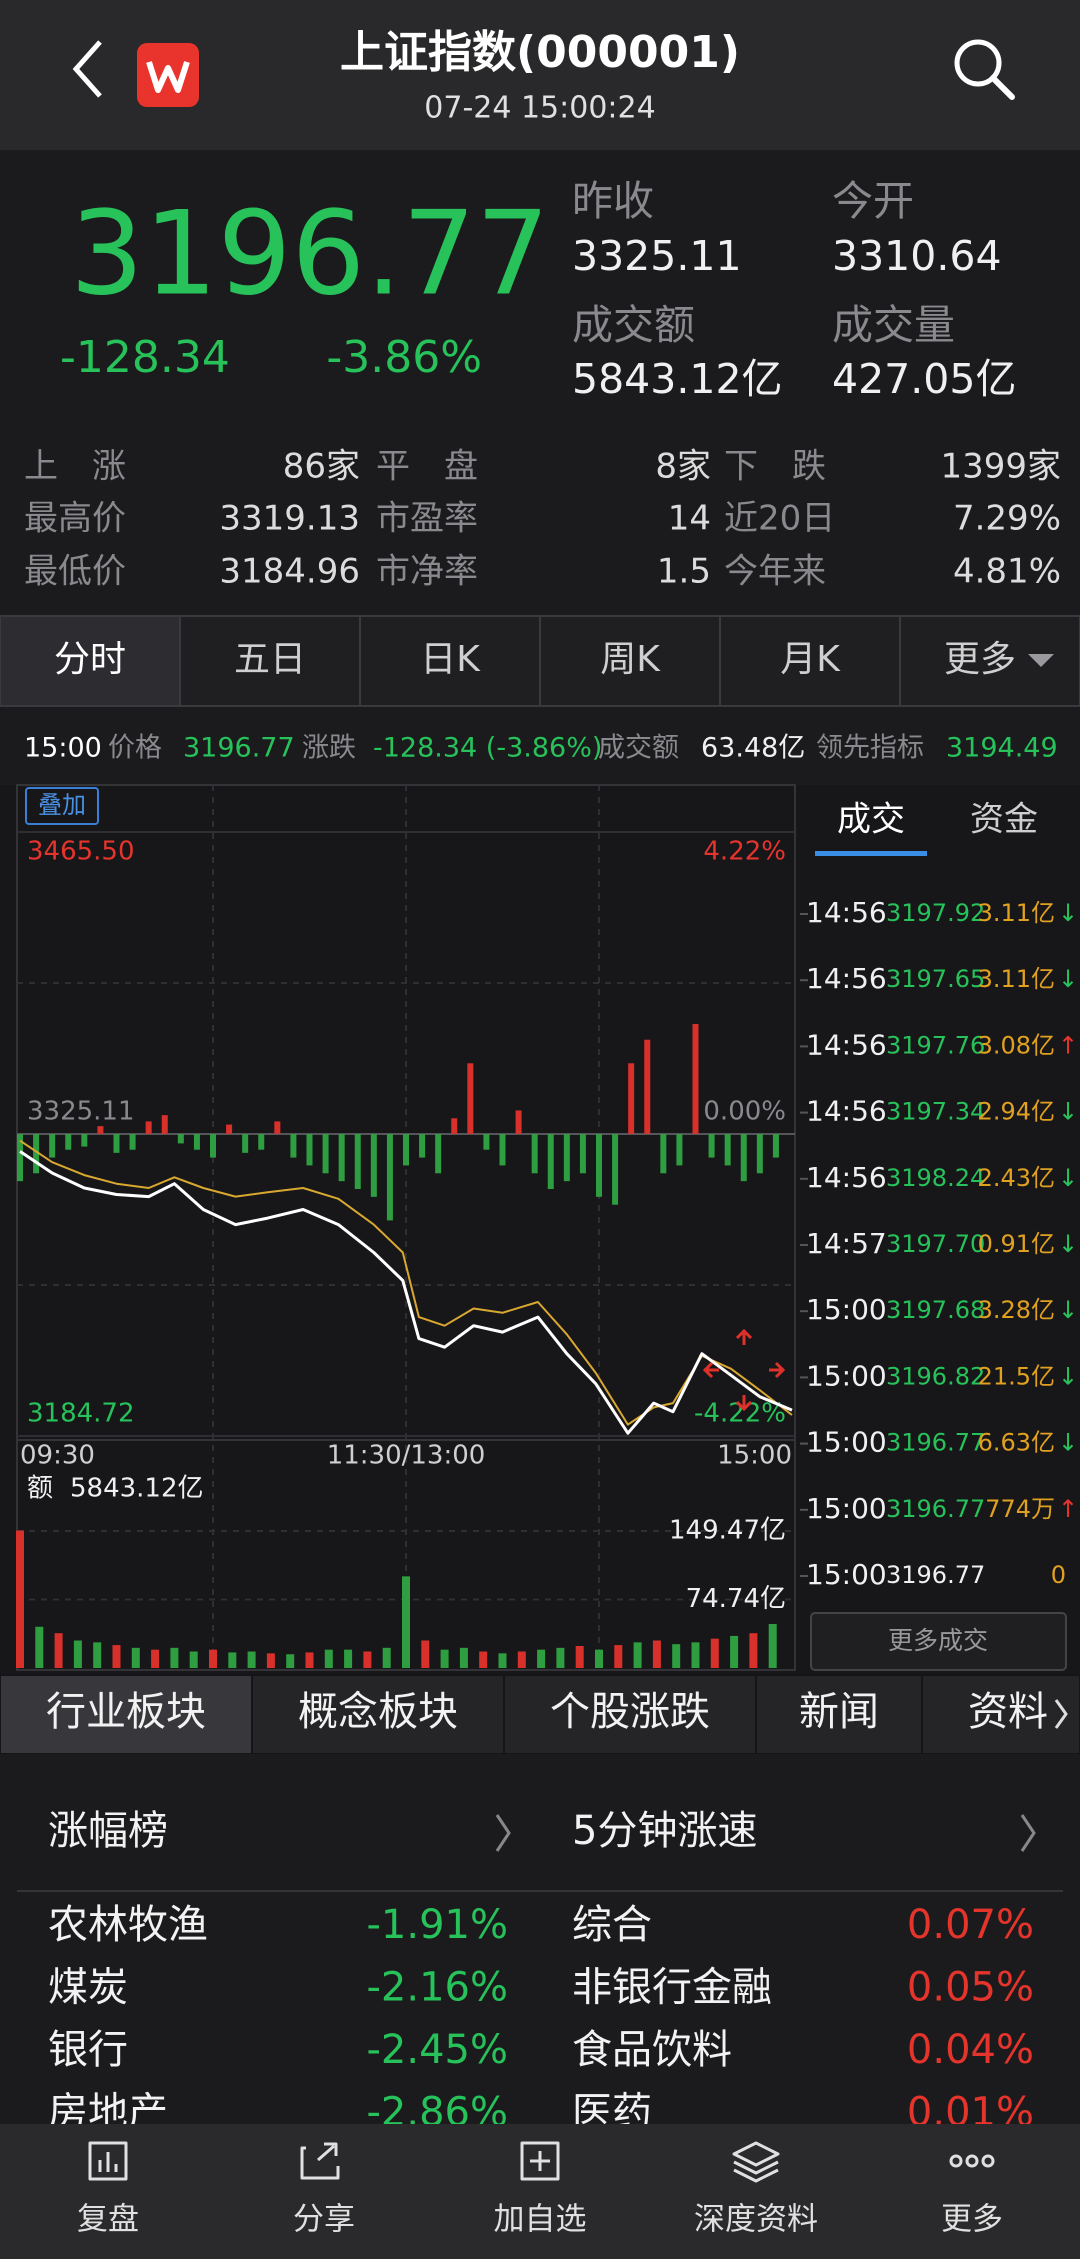 This screenshot has width=1080, height=2259. Describe the element at coordinates (88, 1988) in the screenshot. I see `ranking-name: 煤炭` at that location.